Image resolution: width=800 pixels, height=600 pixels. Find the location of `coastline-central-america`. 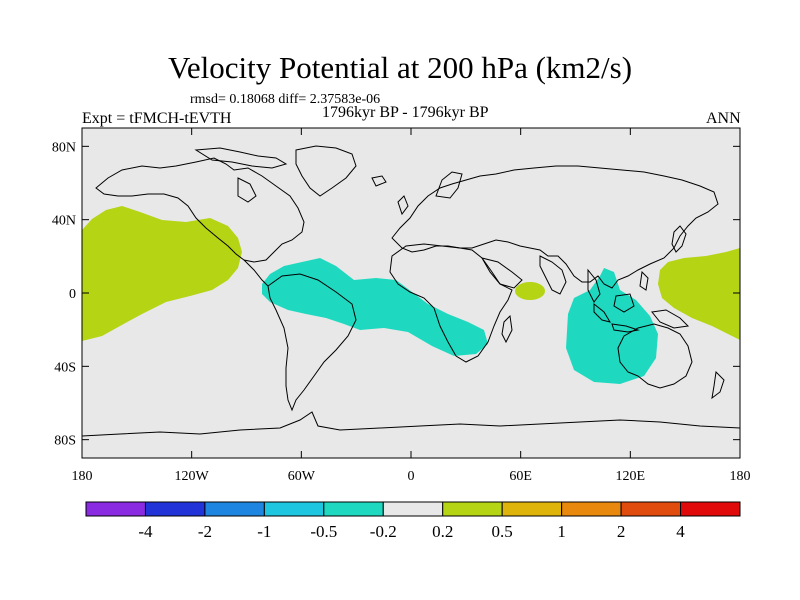

coastline-central-america is located at coordinates (256, 273).